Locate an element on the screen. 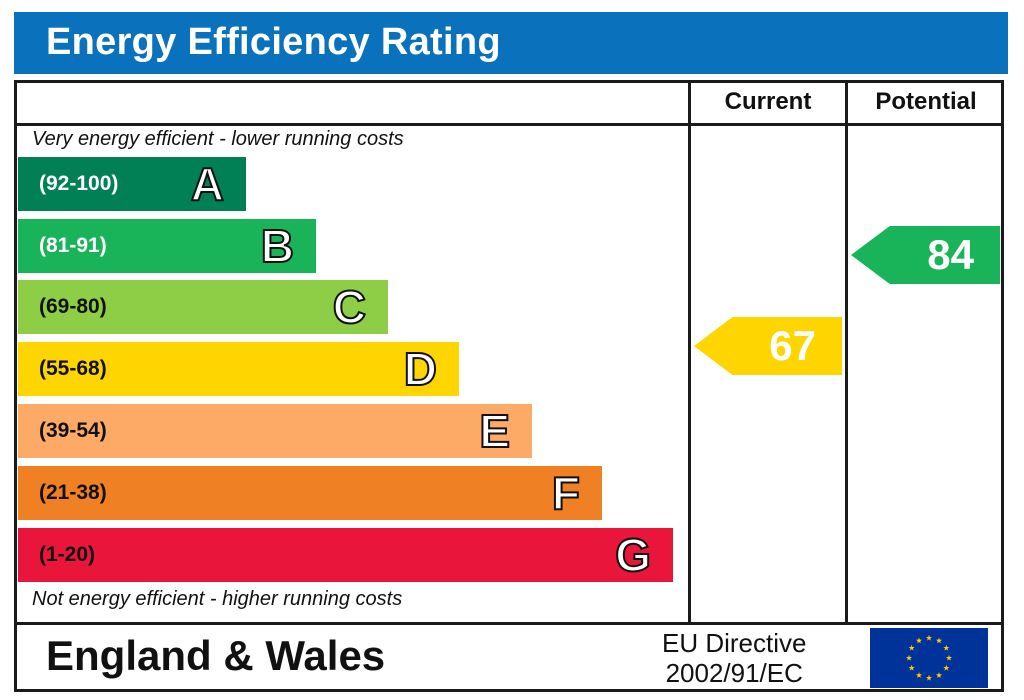  current-rating-value: 67 is located at coordinates (792, 345).